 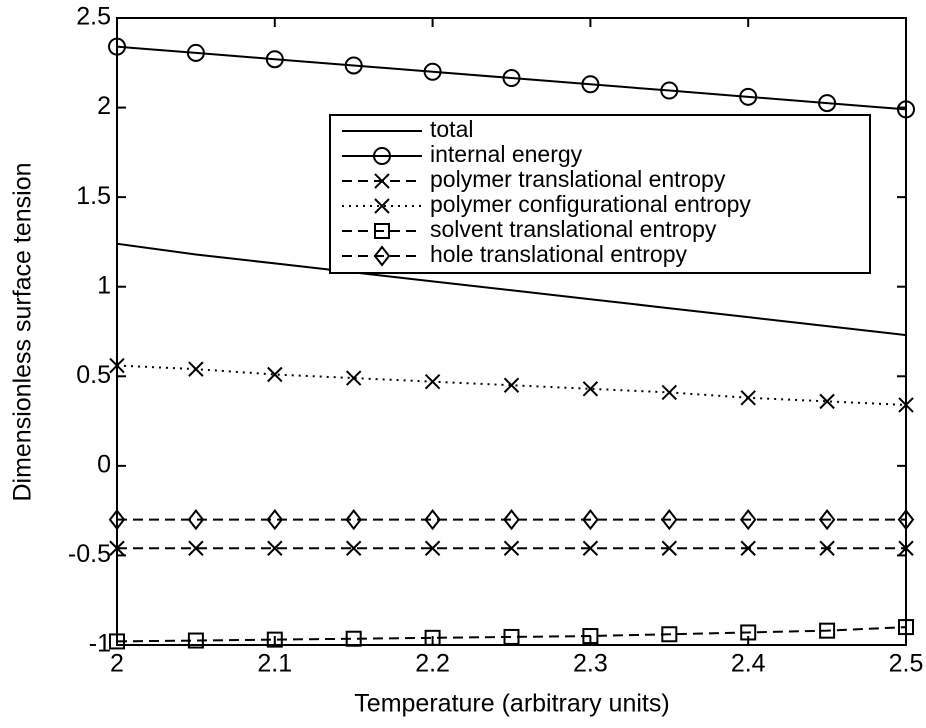 I want to click on x-axis-label: Temperature (arbitrary units), so click(x=511, y=704).